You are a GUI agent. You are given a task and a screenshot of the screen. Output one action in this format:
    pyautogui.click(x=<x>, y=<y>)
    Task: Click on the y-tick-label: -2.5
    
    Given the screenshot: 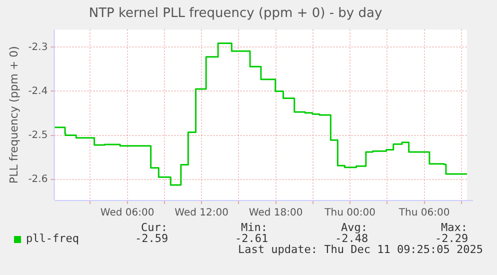 What is the action you would take?
    pyautogui.click(x=38, y=135)
    